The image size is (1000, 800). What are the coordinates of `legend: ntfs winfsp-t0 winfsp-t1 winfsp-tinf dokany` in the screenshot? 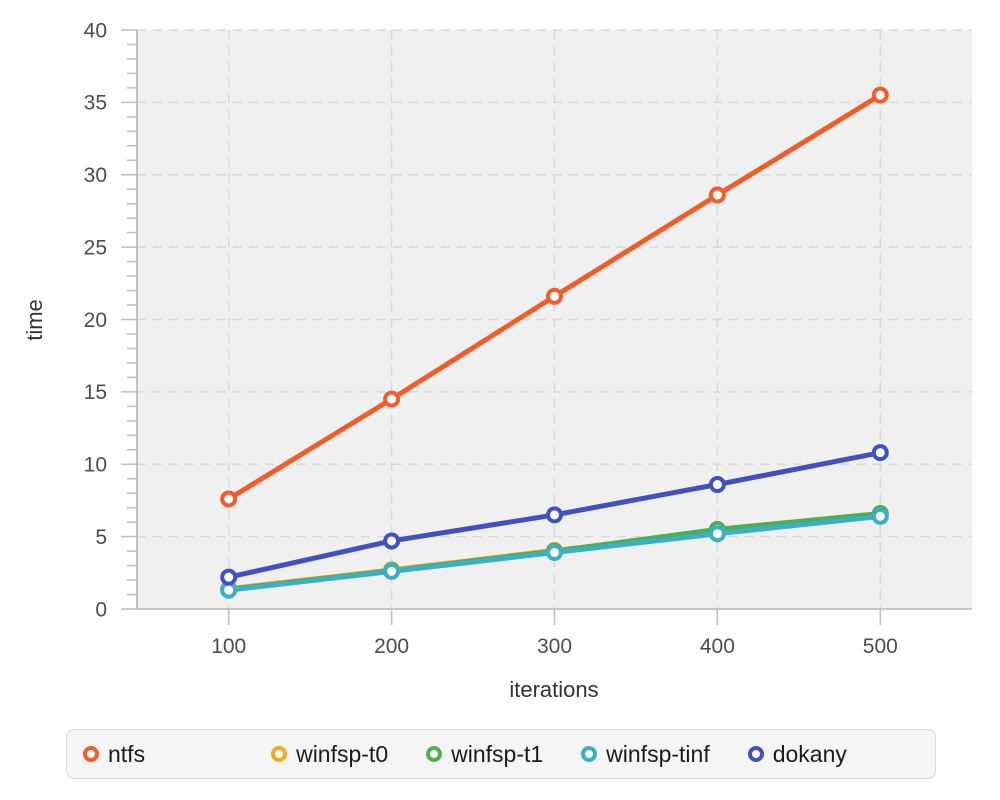 It's located at (501, 754).